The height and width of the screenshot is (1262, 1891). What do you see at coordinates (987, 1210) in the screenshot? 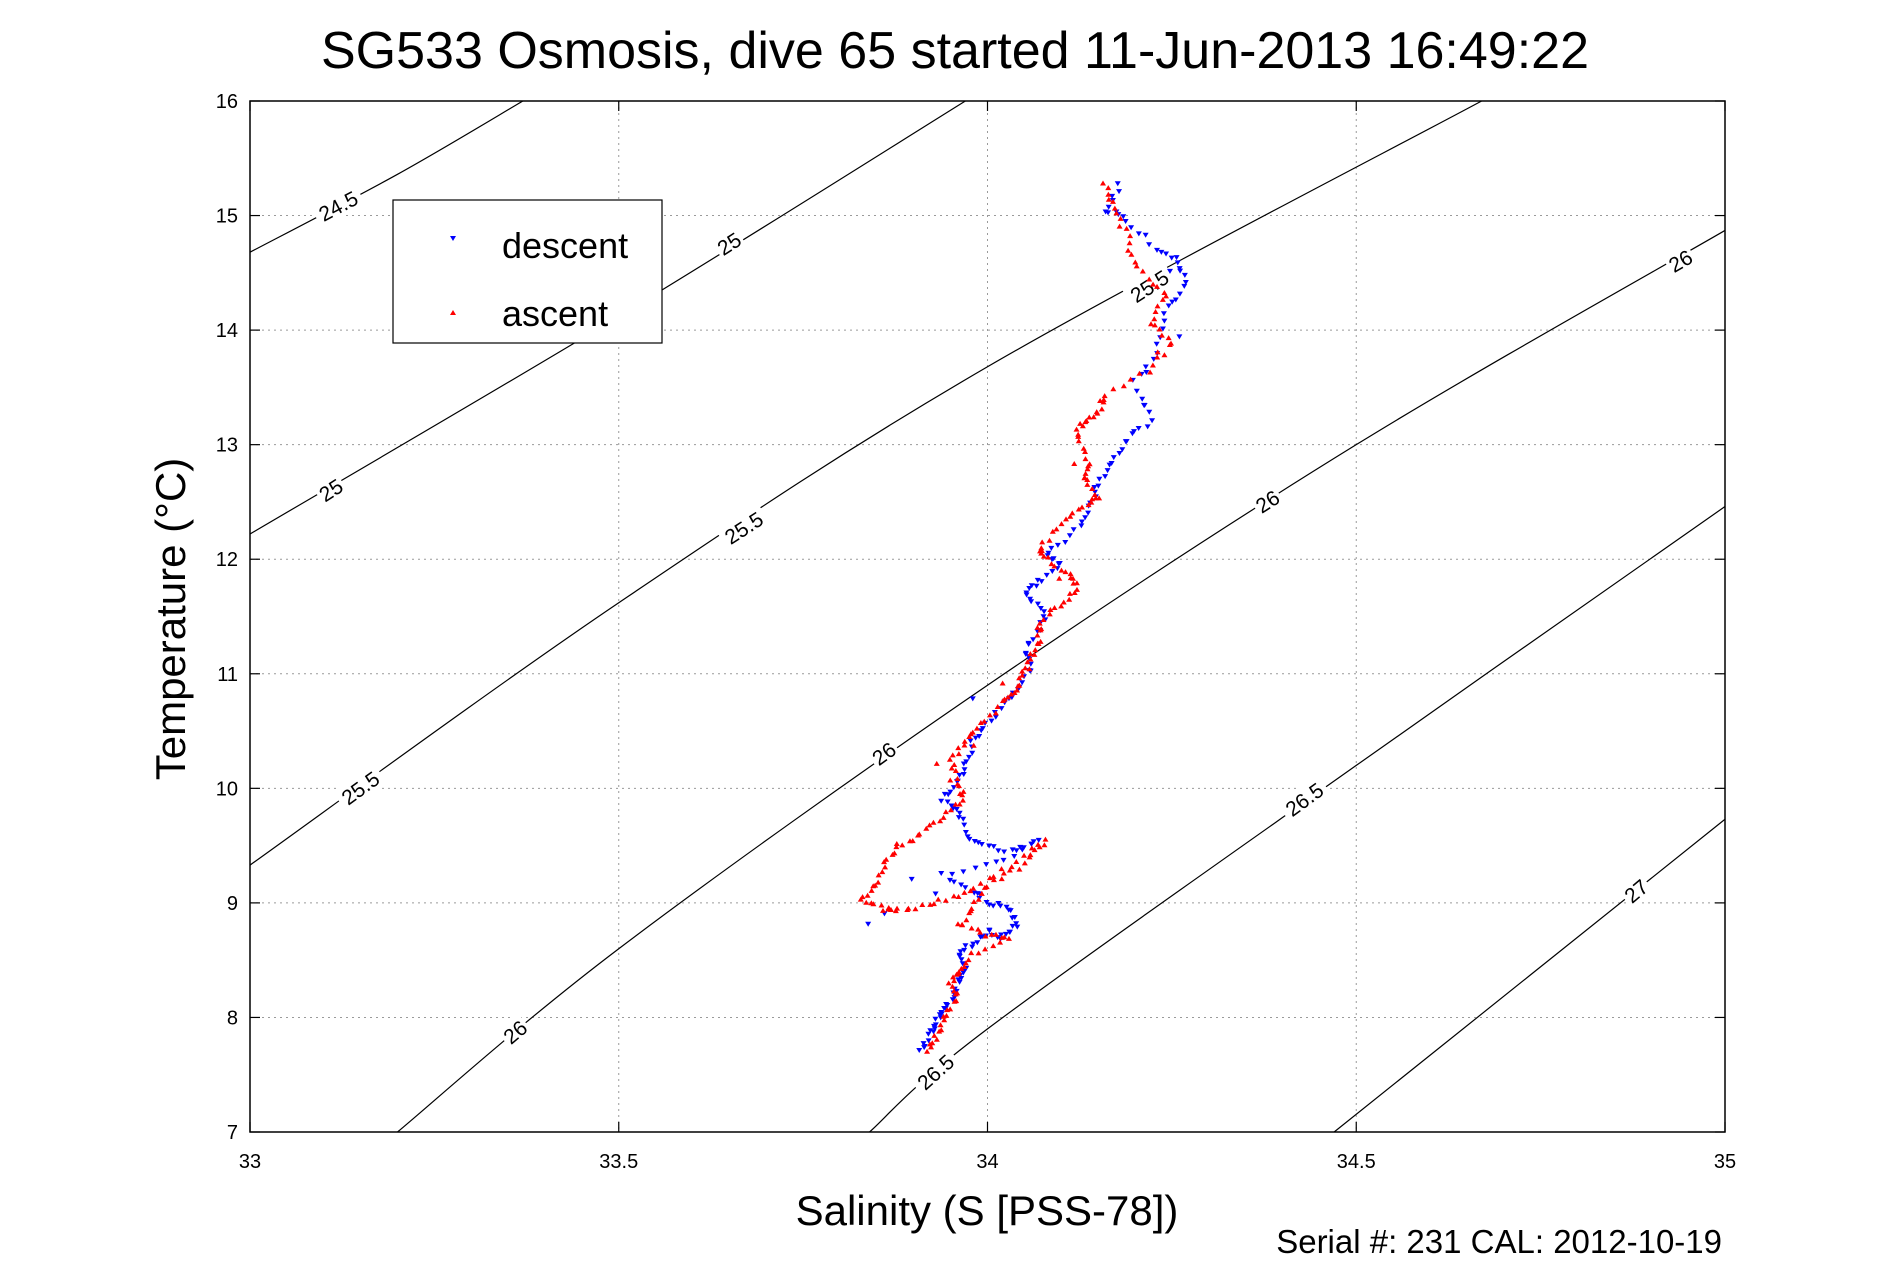
I see `x-axis-label: Salinity (S [PSS-78])` at bounding box center [987, 1210].